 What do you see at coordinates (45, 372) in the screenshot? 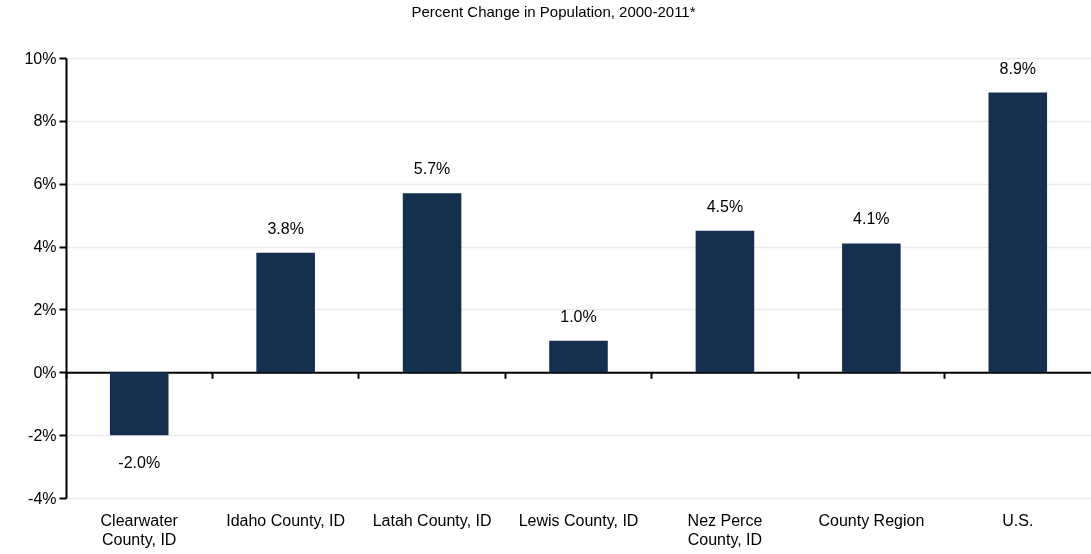
I see `y-tick-label: 0%` at bounding box center [45, 372].